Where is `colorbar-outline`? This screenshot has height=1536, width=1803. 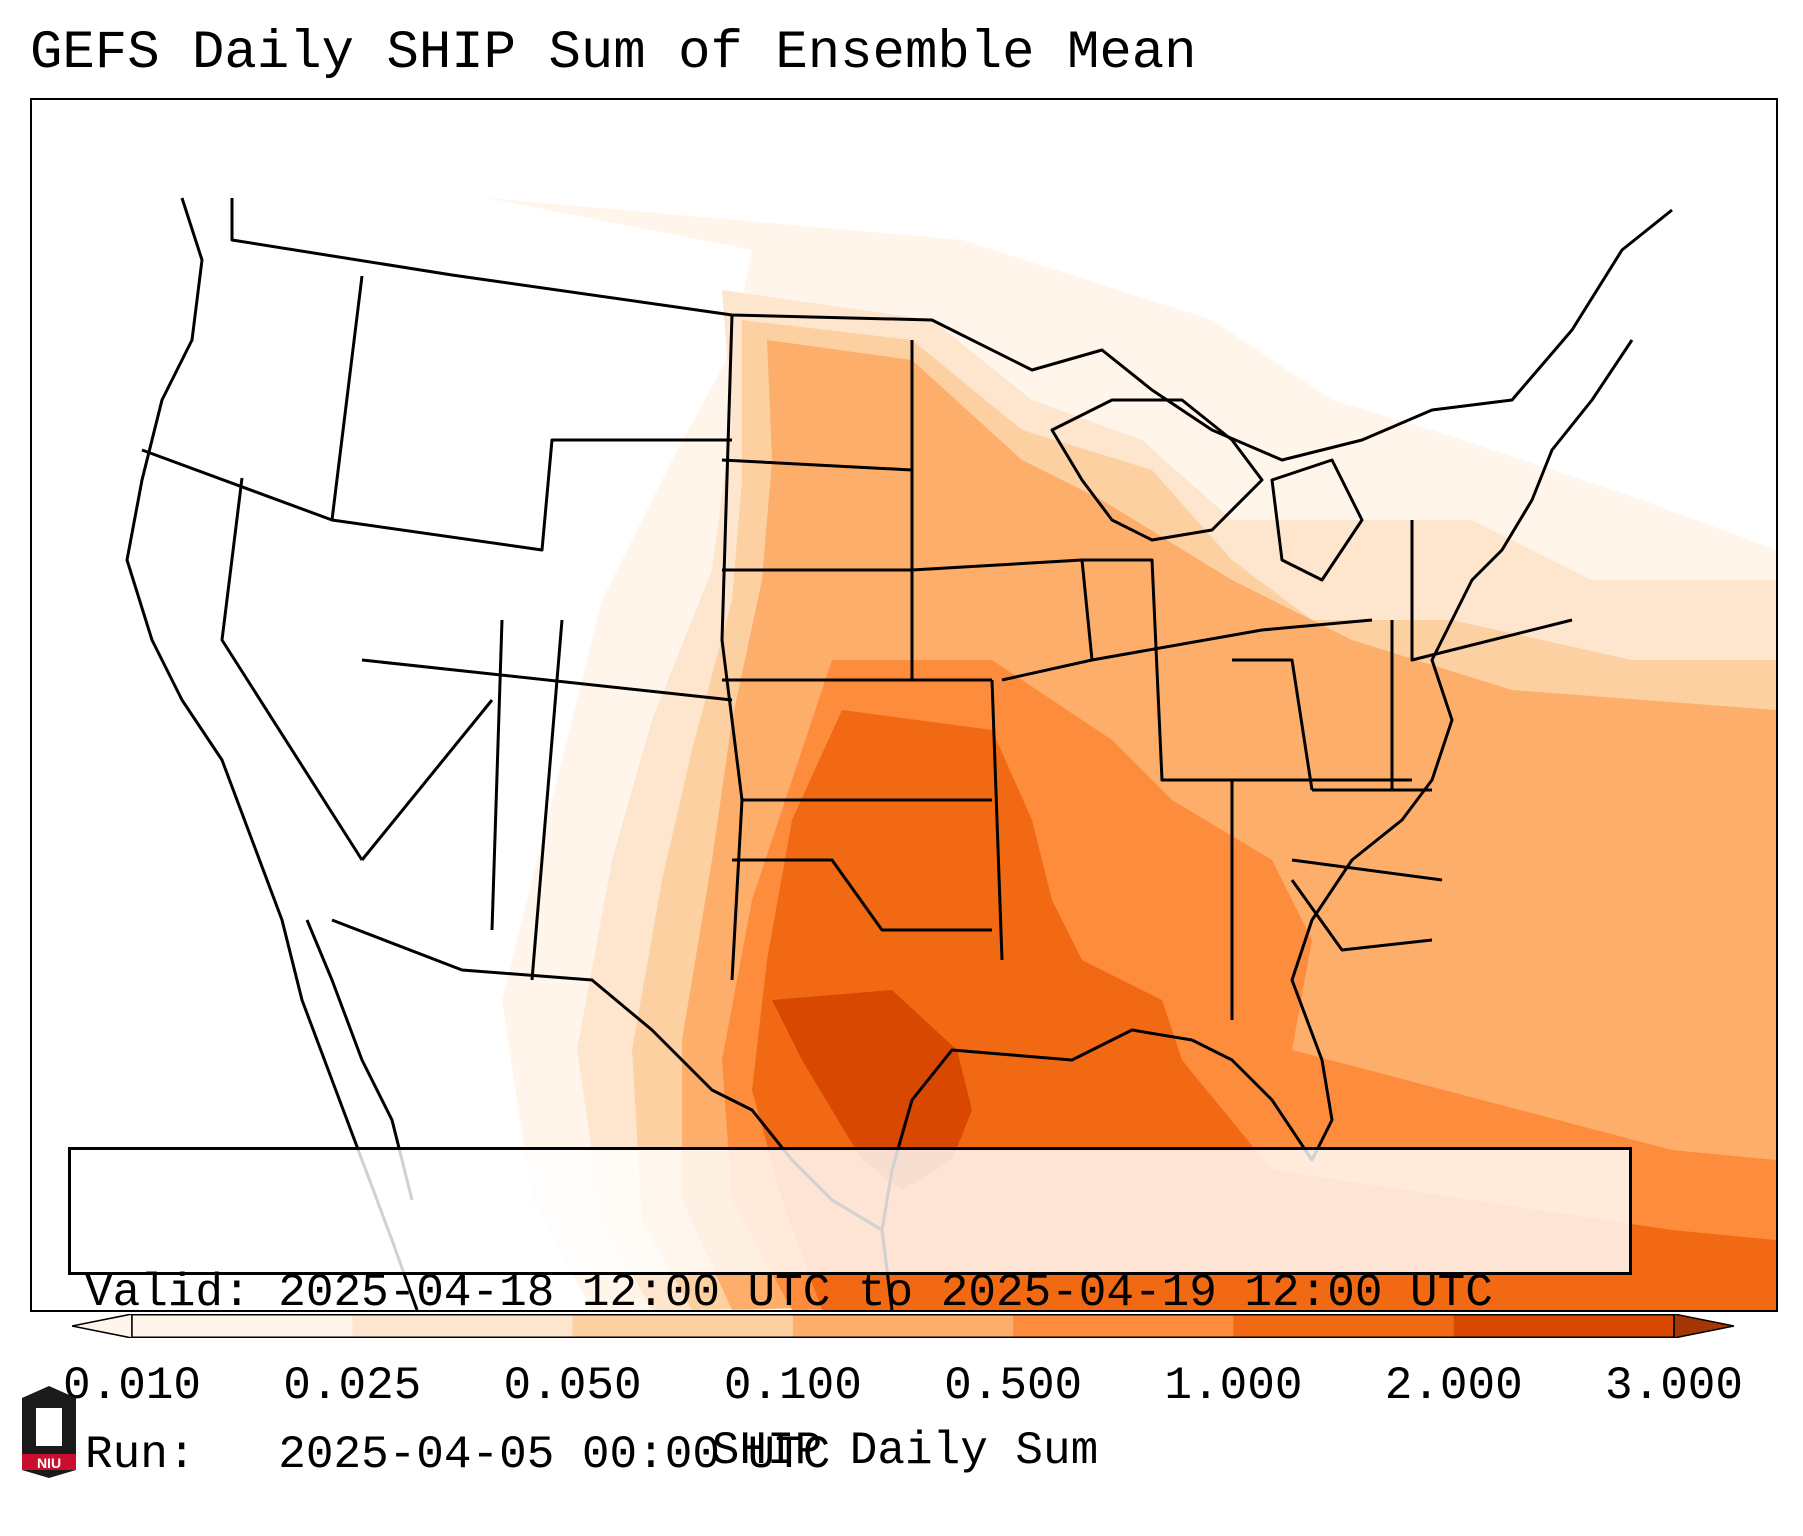 colorbar-outline is located at coordinates (903, 1326).